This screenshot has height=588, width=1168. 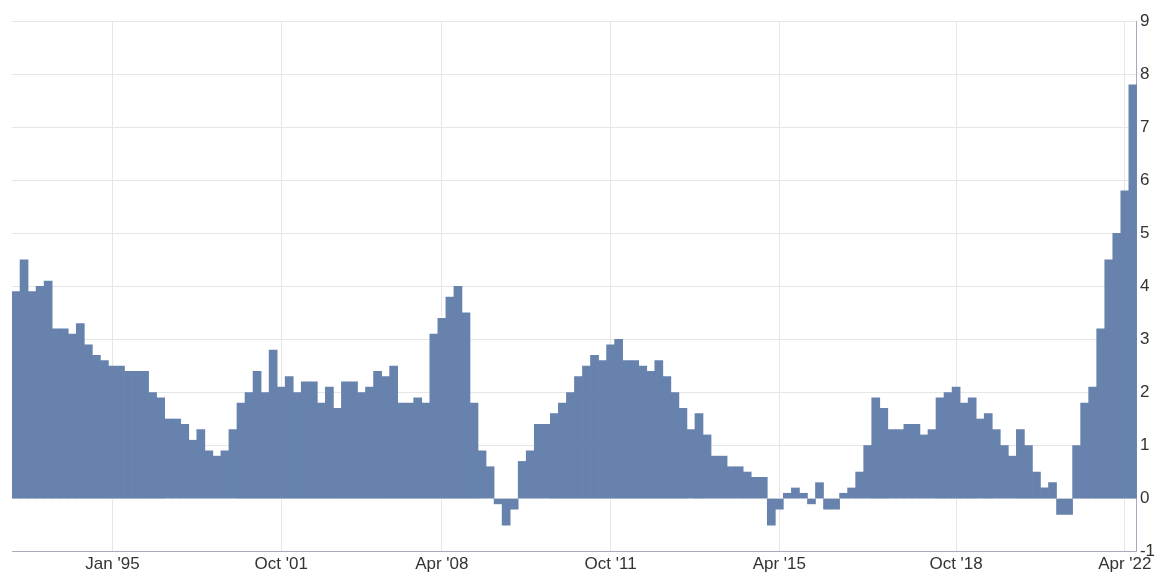 I want to click on y-tick-label: 9, so click(x=1144, y=20).